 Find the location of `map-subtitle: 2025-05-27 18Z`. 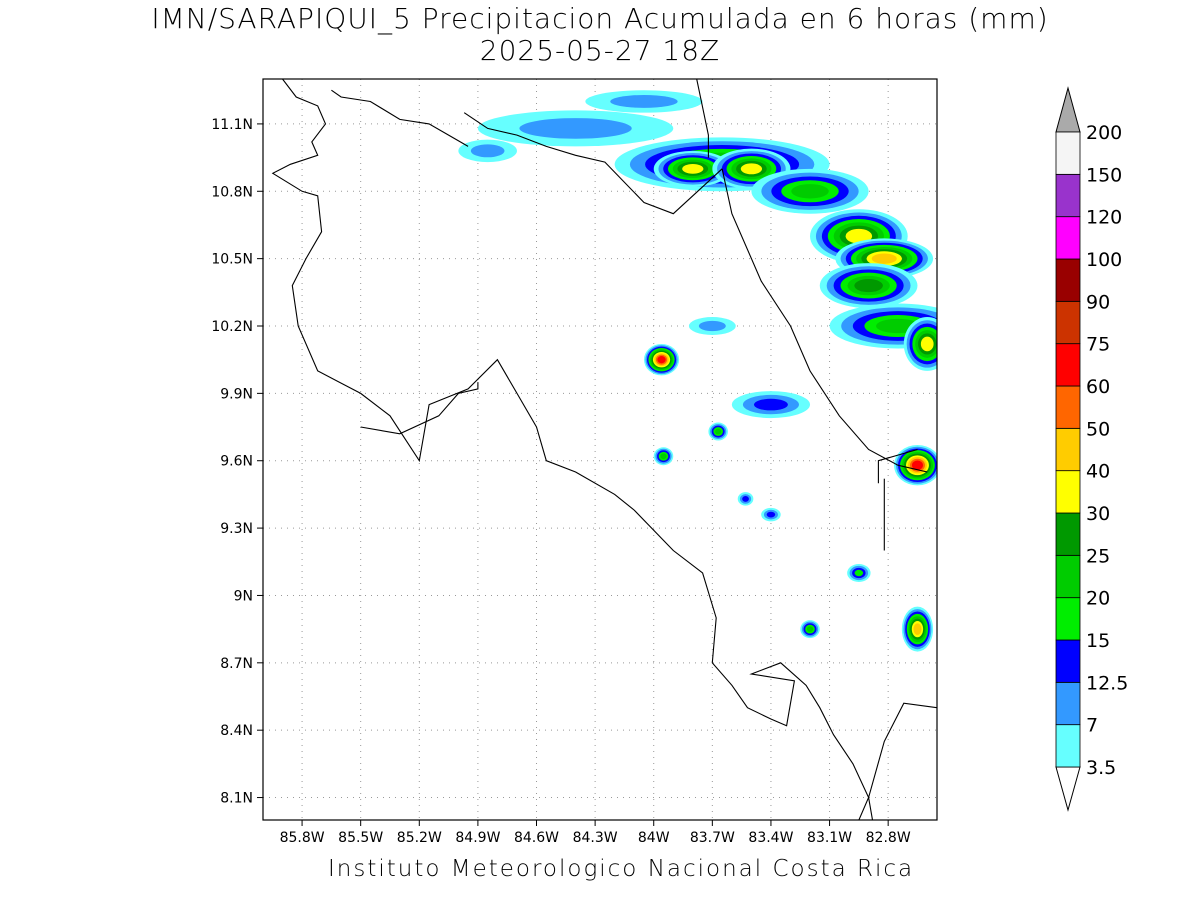

map-subtitle: 2025-05-27 18Z is located at coordinates (600, 50).